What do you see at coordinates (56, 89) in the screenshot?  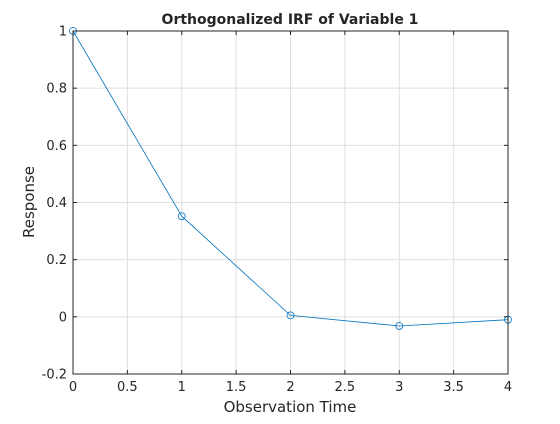 I see `y-tick-label: 0.8` at bounding box center [56, 89].